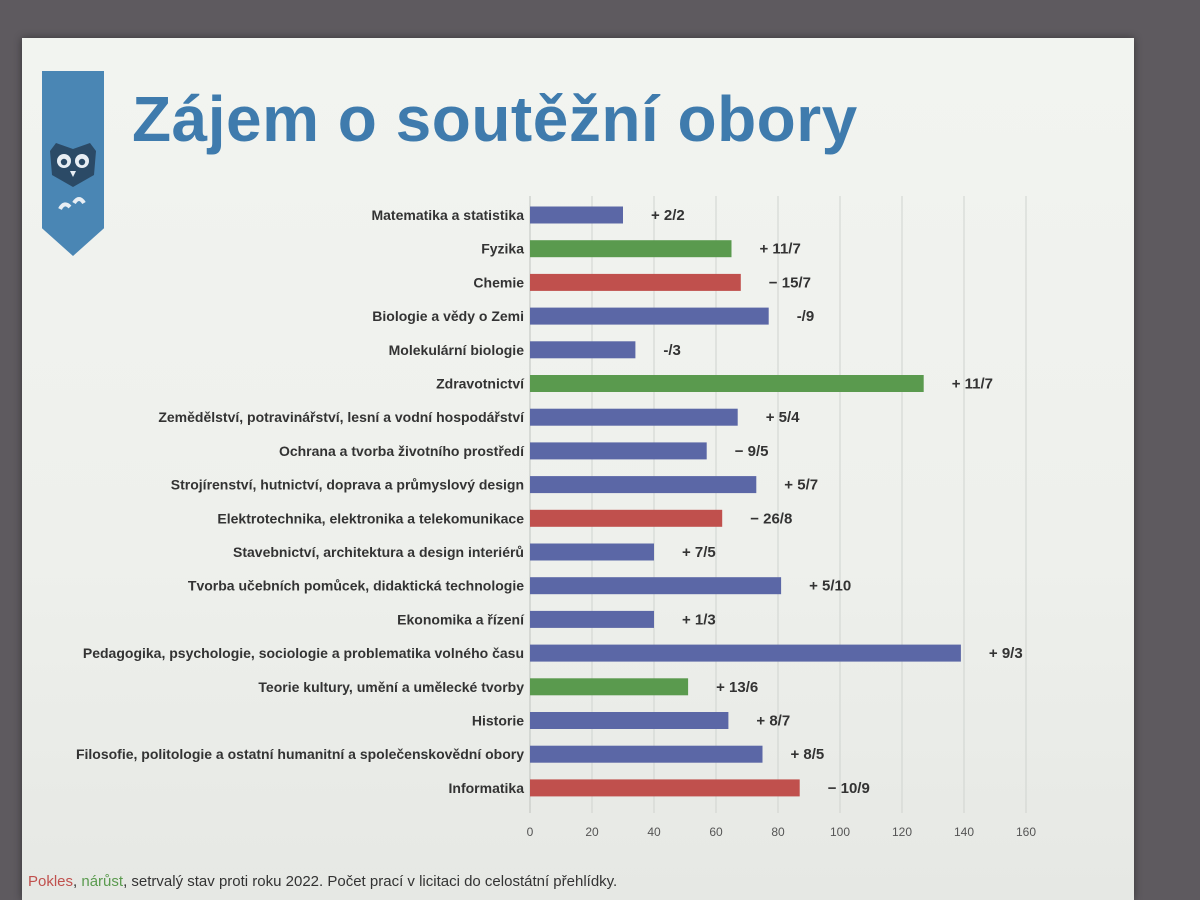 The image size is (1200, 900). Describe the element at coordinates (716, 832) in the screenshot. I see `x-tick-label: 60` at that location.